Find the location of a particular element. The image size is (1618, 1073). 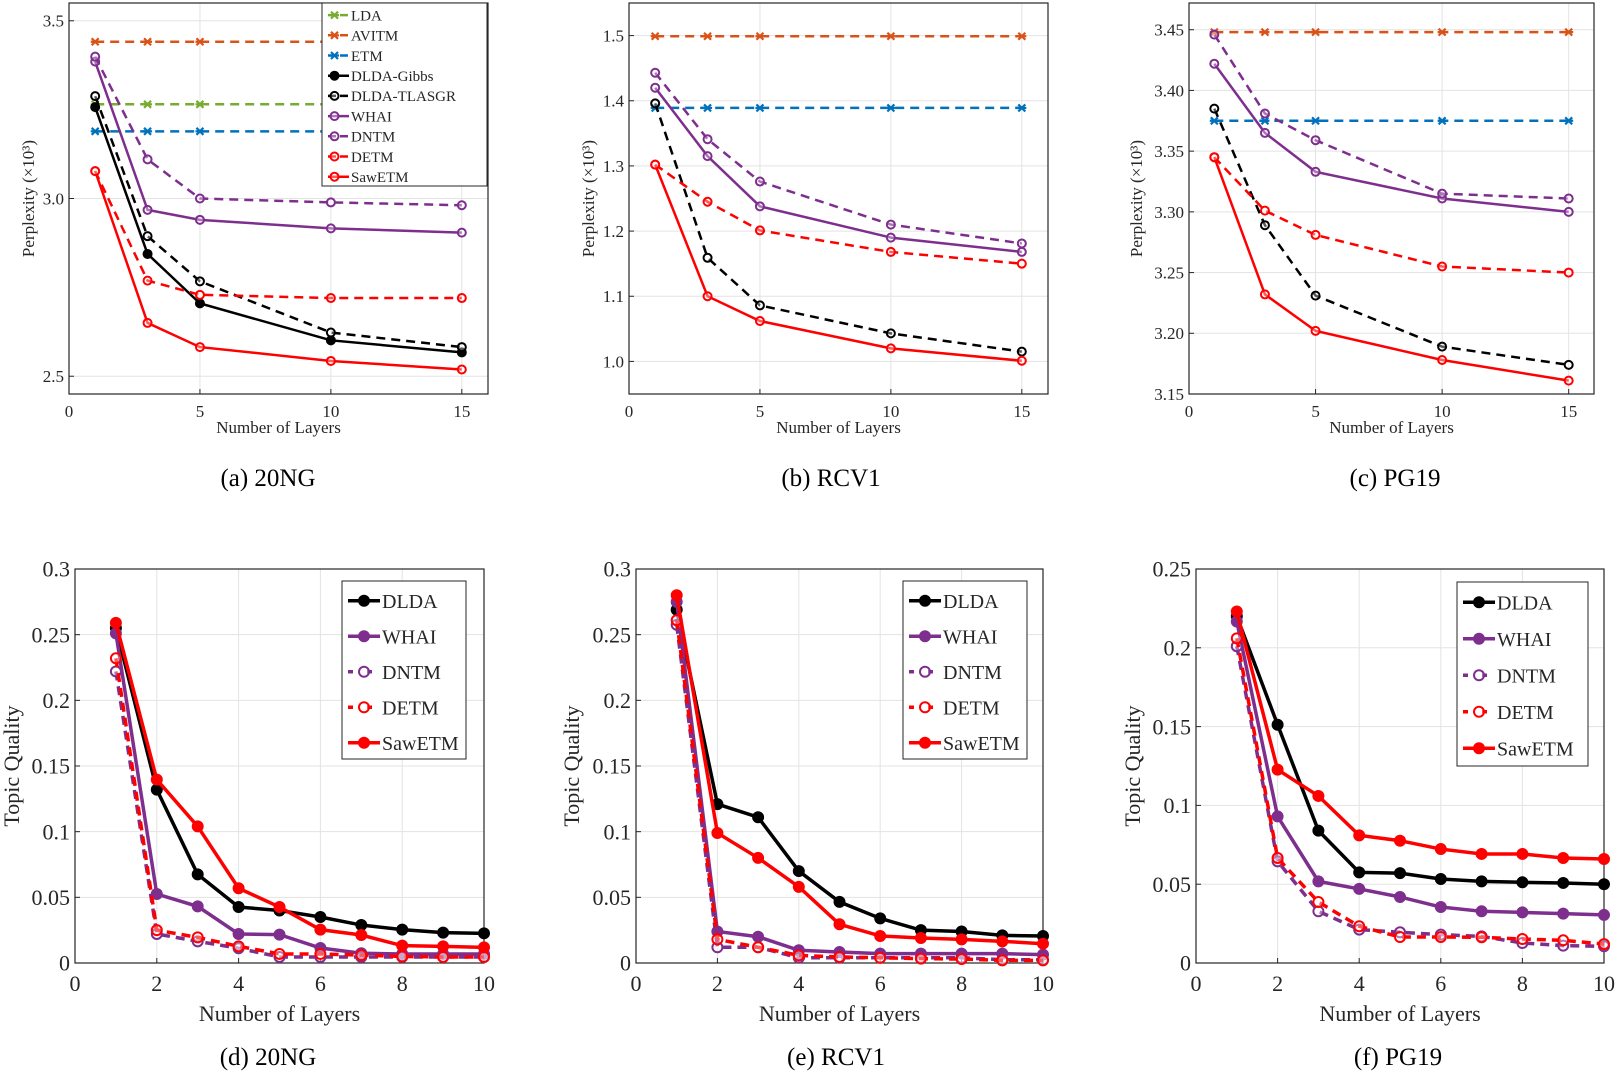

y-tick-label: 0.15 is located at coordinates (51, 766).